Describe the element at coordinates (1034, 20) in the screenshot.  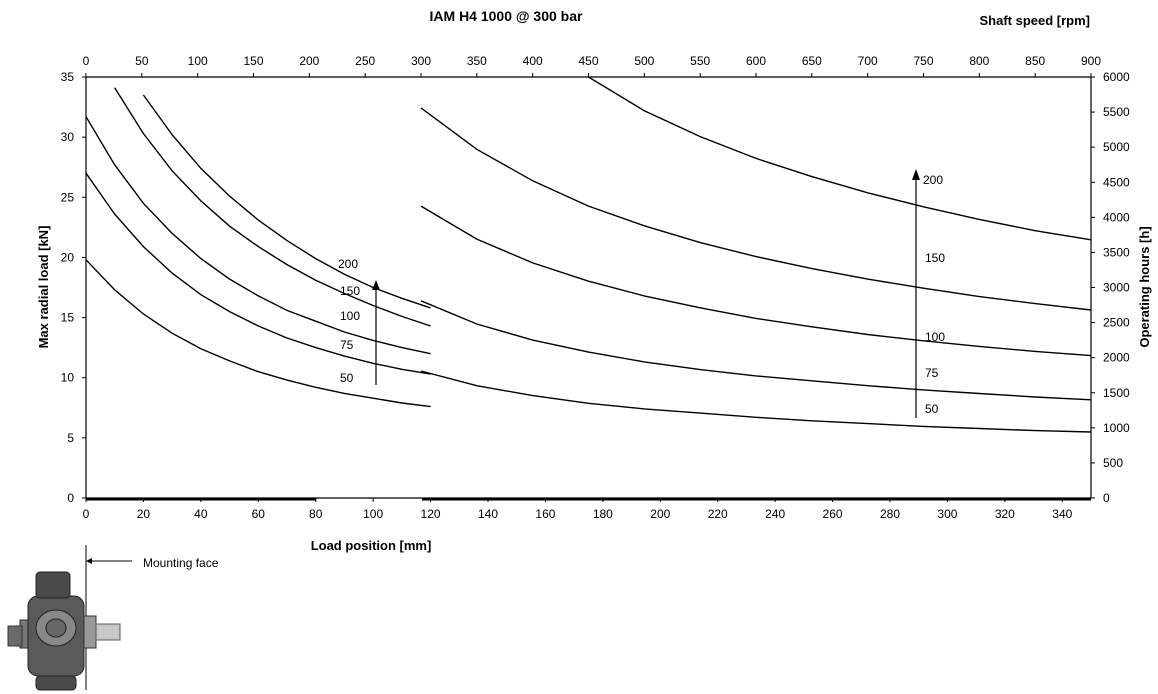
I see `top-axis-title: Shaft speed [rpm]` at that location.